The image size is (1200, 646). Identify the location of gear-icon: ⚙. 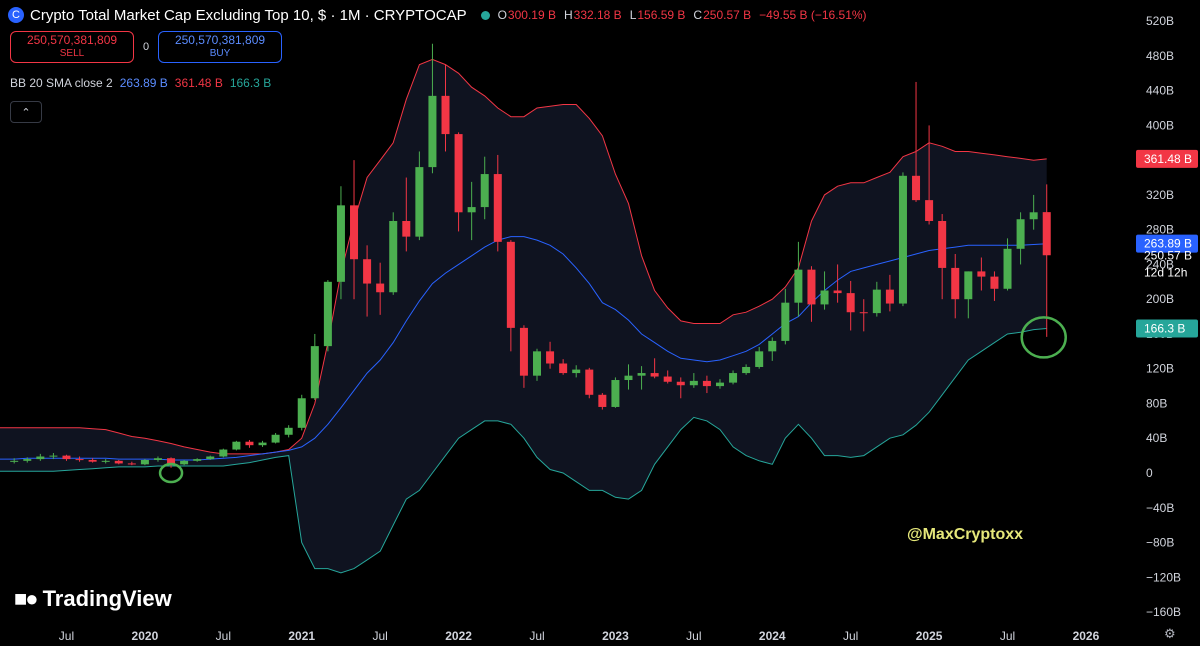
(1170, 633).